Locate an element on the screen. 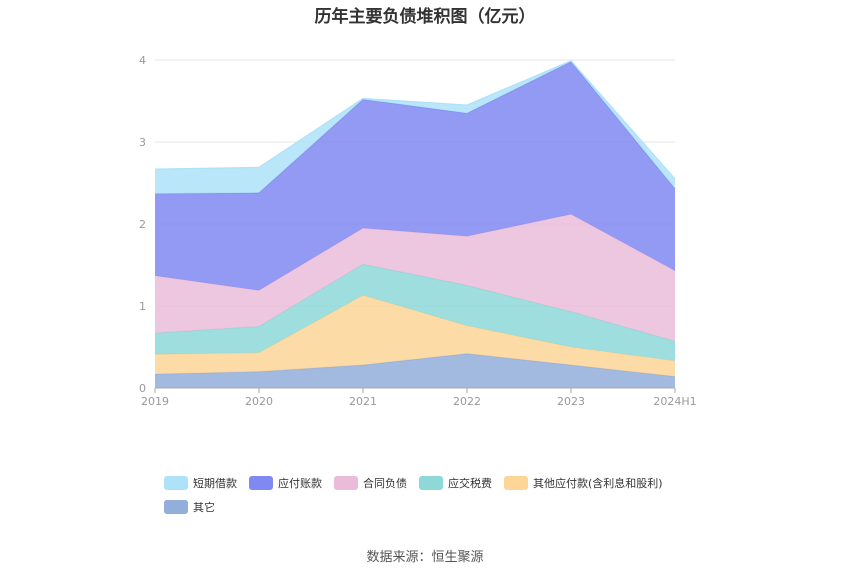  legend: 短期借款 应付账款 合同负债 应交税费 其他应付款(含利息和股利) 其它 is located at coordinates (444, 494).